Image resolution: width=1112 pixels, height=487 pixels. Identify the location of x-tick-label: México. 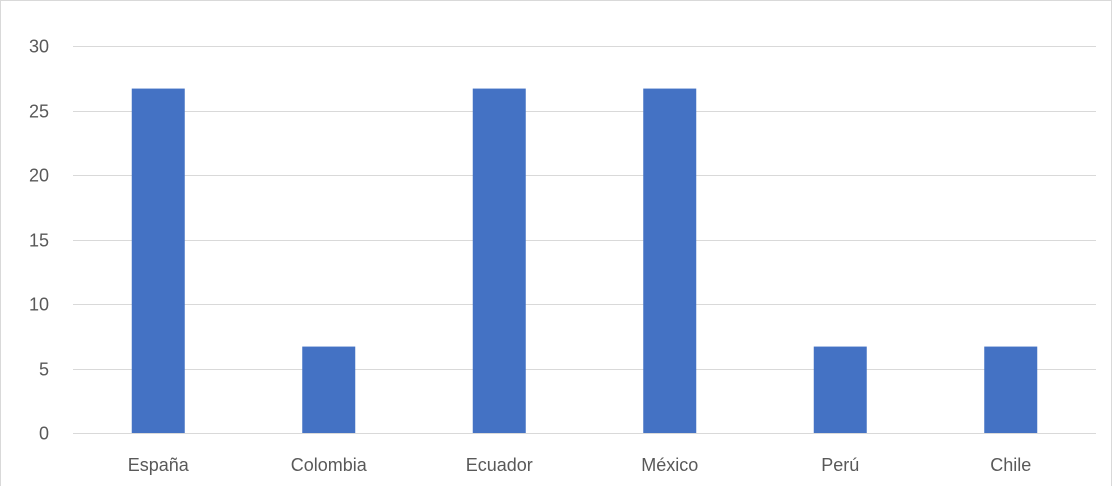
(669, 465).